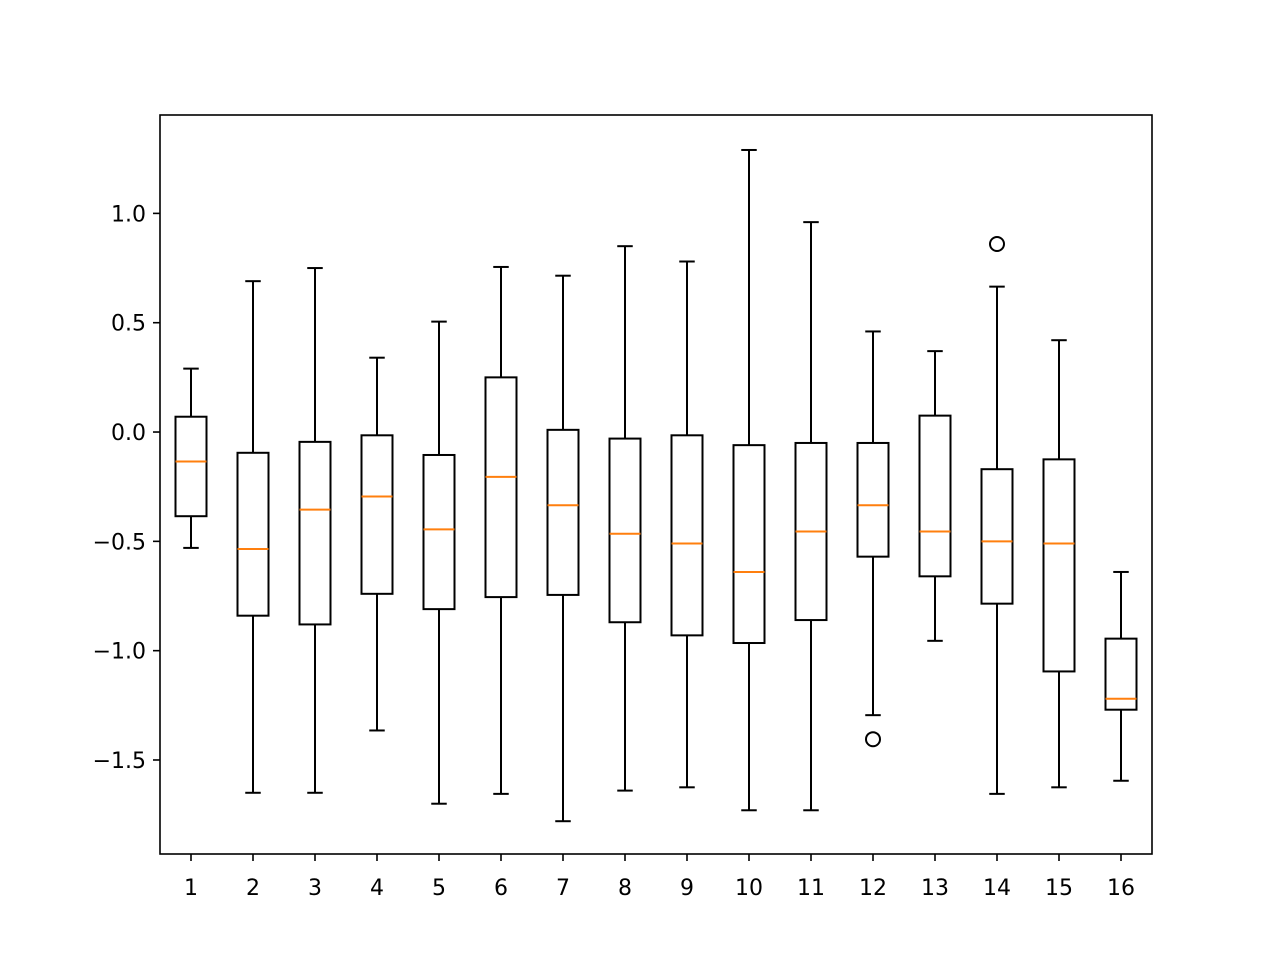  What do you see at coordinates (1059, 888) in the screenshot?
I see `x-tick-label: 15` at bounding box center [1059, 888].